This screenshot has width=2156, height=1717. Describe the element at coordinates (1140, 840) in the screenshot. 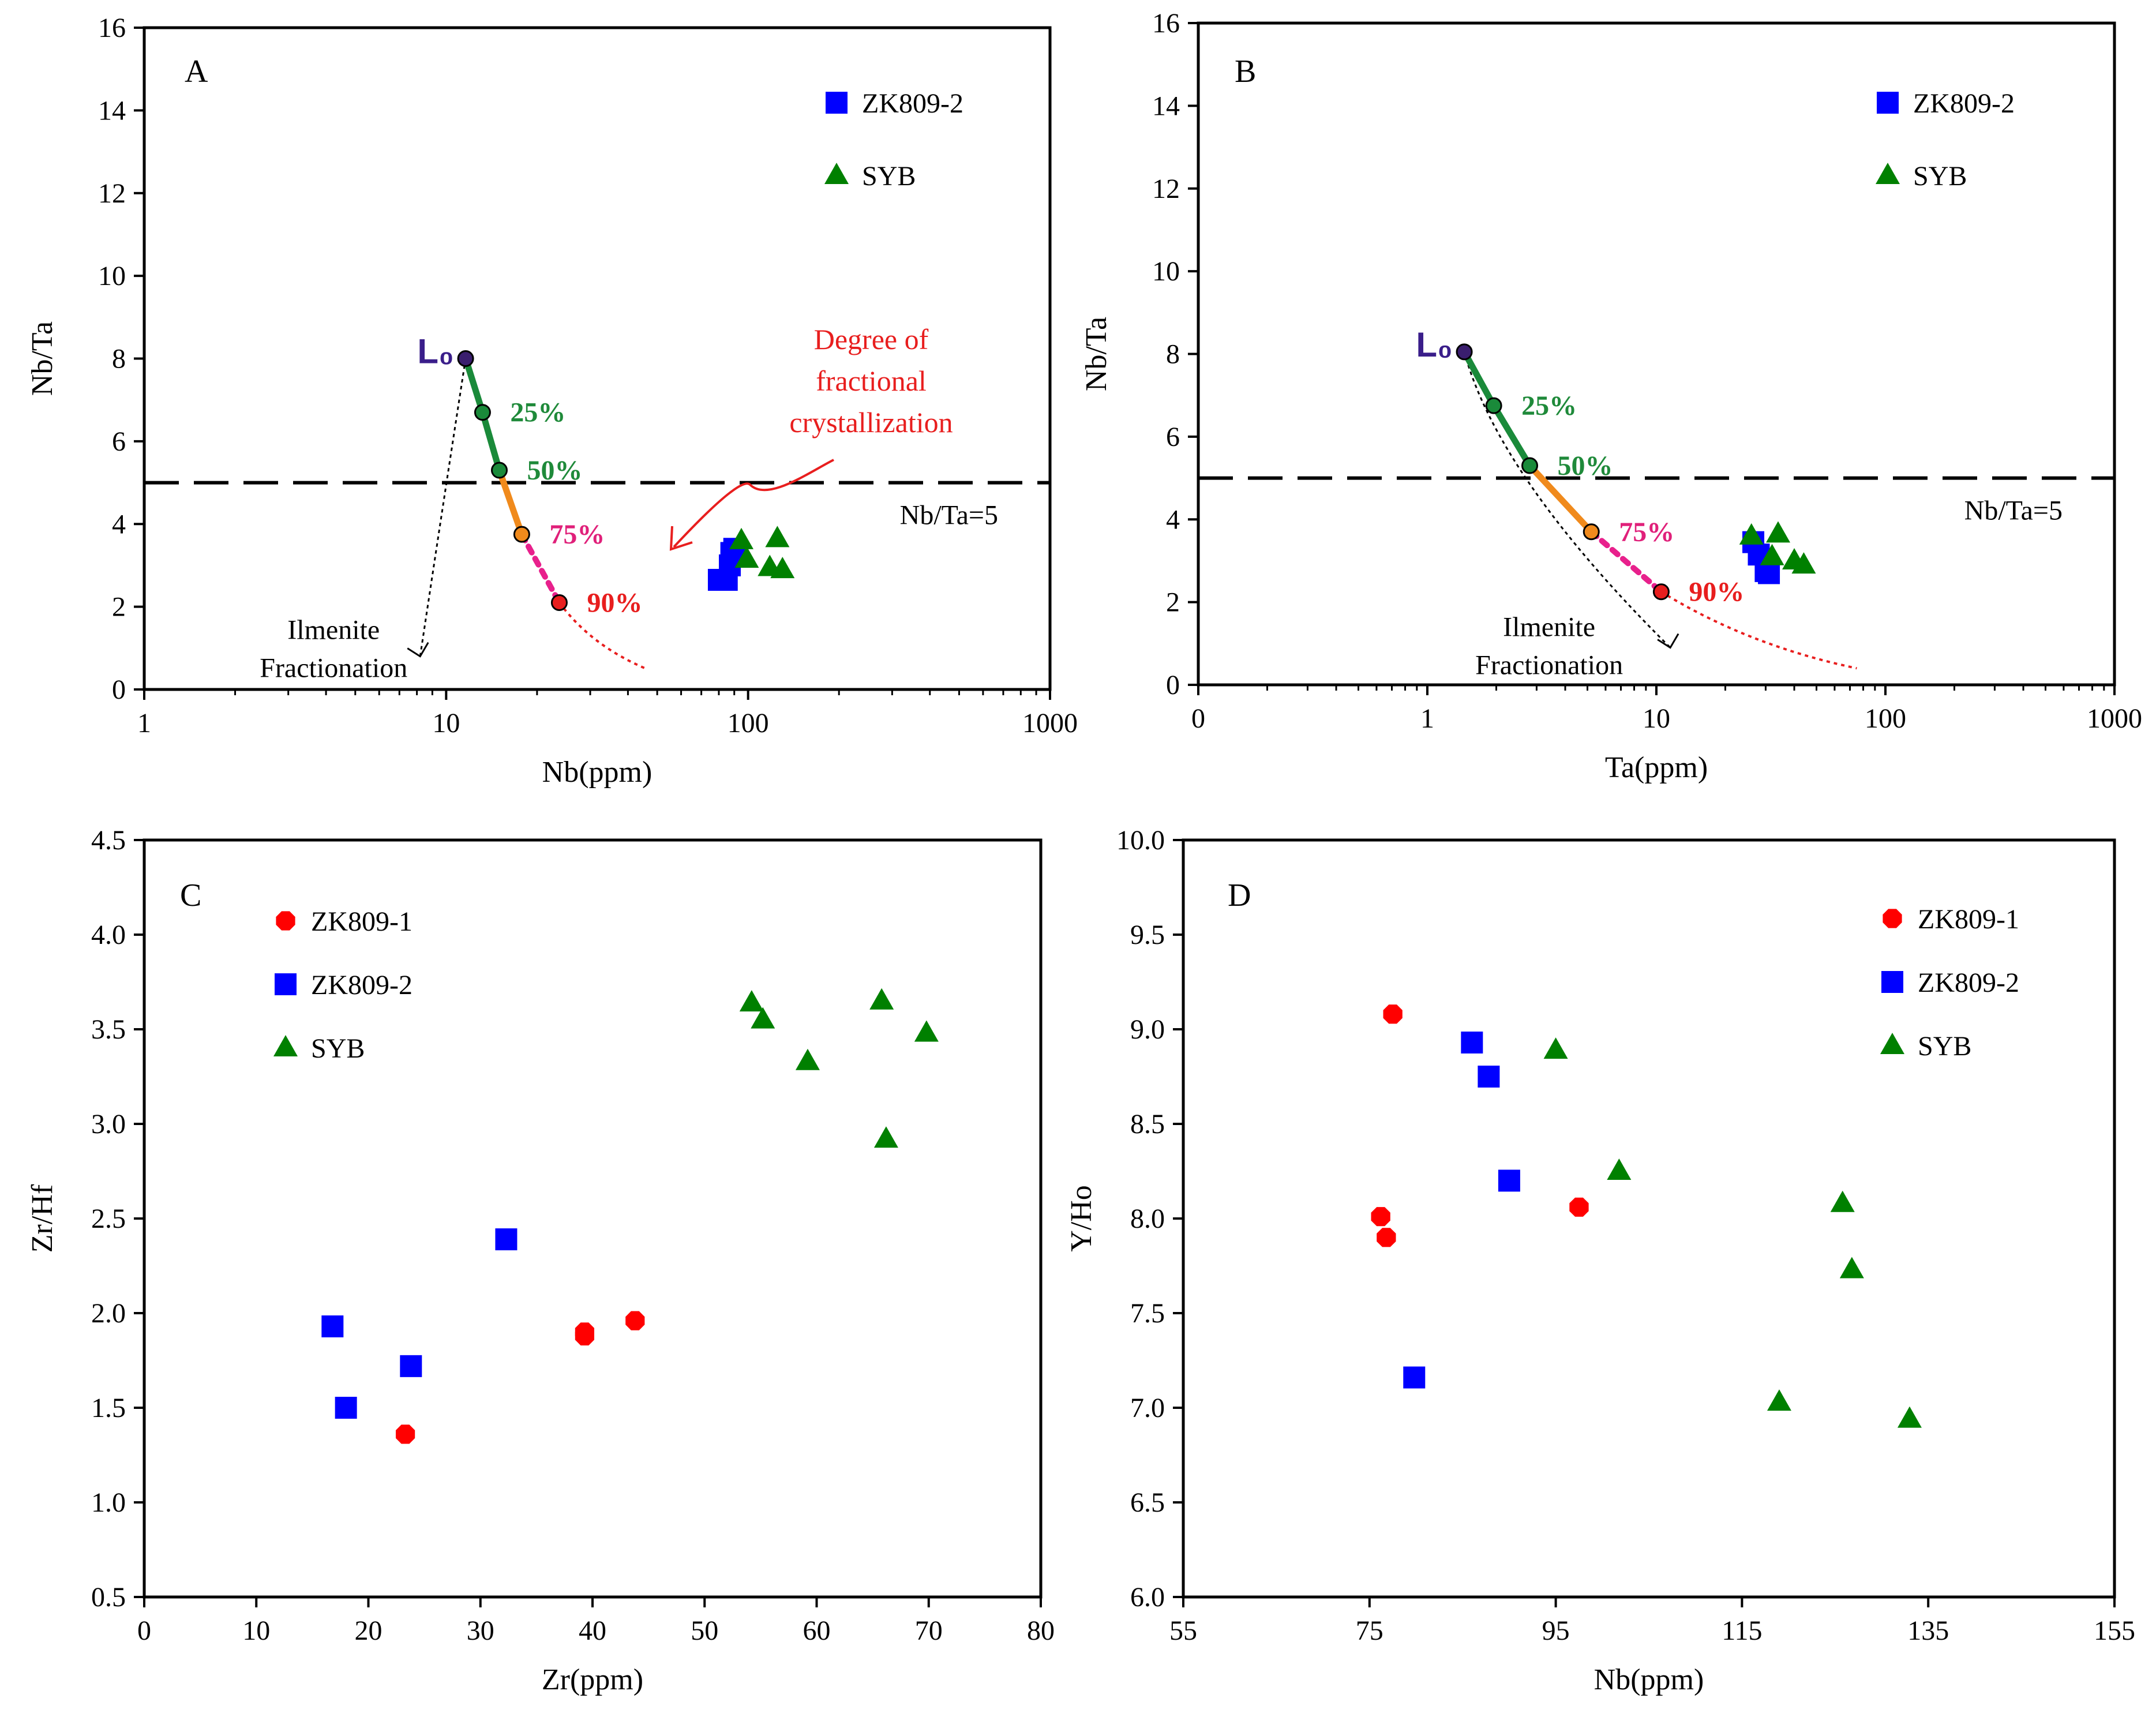

I see `y-tick-label: 10.0` at that location.